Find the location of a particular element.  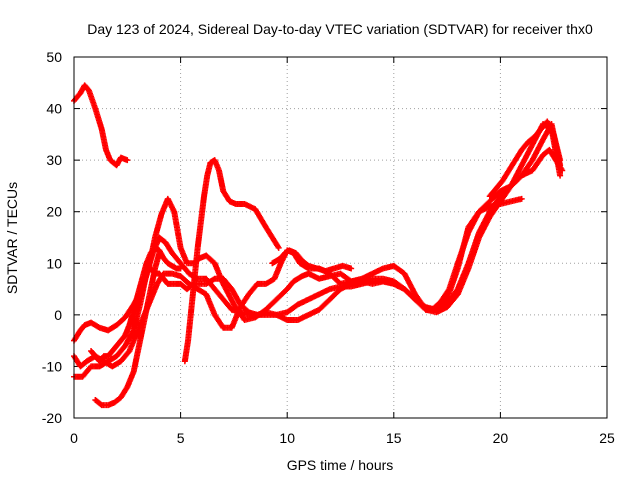

y-tick-label: 50 is located at coordinates (54, 57).